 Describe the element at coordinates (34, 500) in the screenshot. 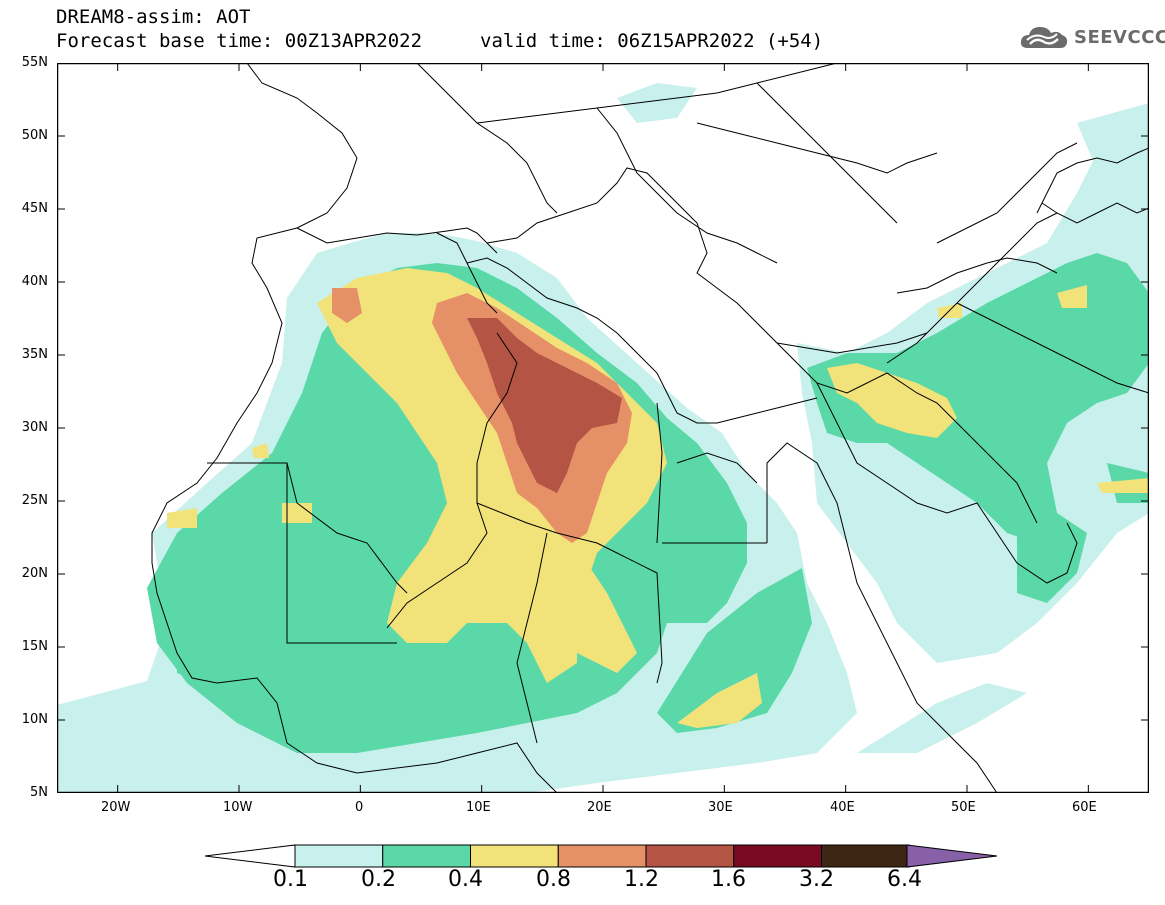

I see `lat-label-25n: 25N` at that location.